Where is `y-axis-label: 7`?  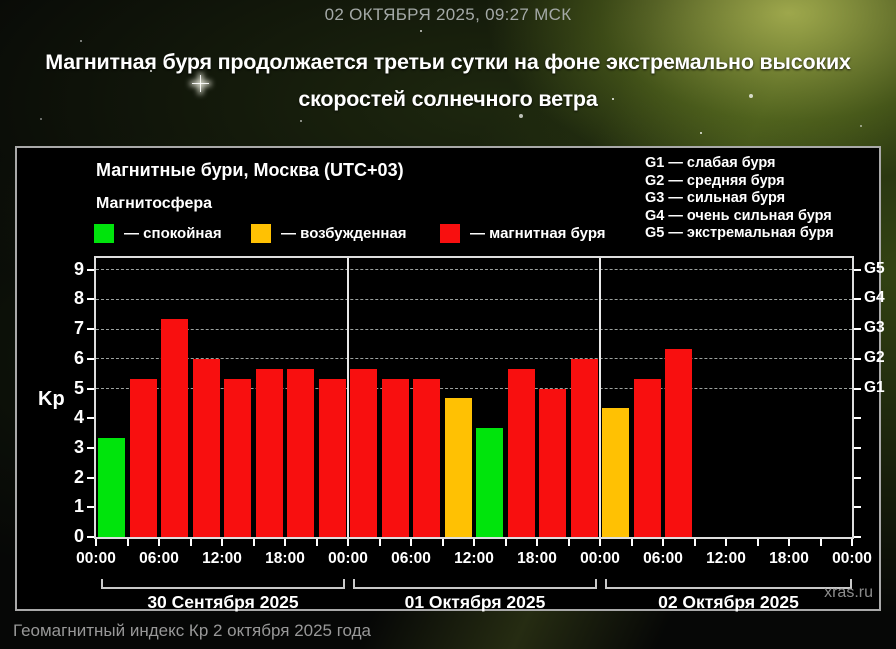 y-axis-label: 7 is located at coordinates (78, 328).